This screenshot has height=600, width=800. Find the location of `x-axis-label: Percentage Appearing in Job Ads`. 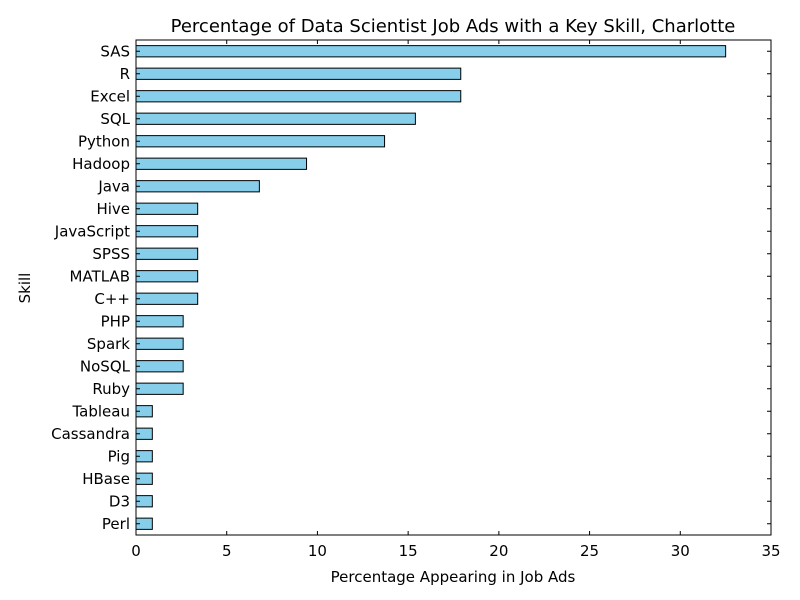

x-axis-label: Percentage Appearing in Job Ads is located at coordinates (453, 577).